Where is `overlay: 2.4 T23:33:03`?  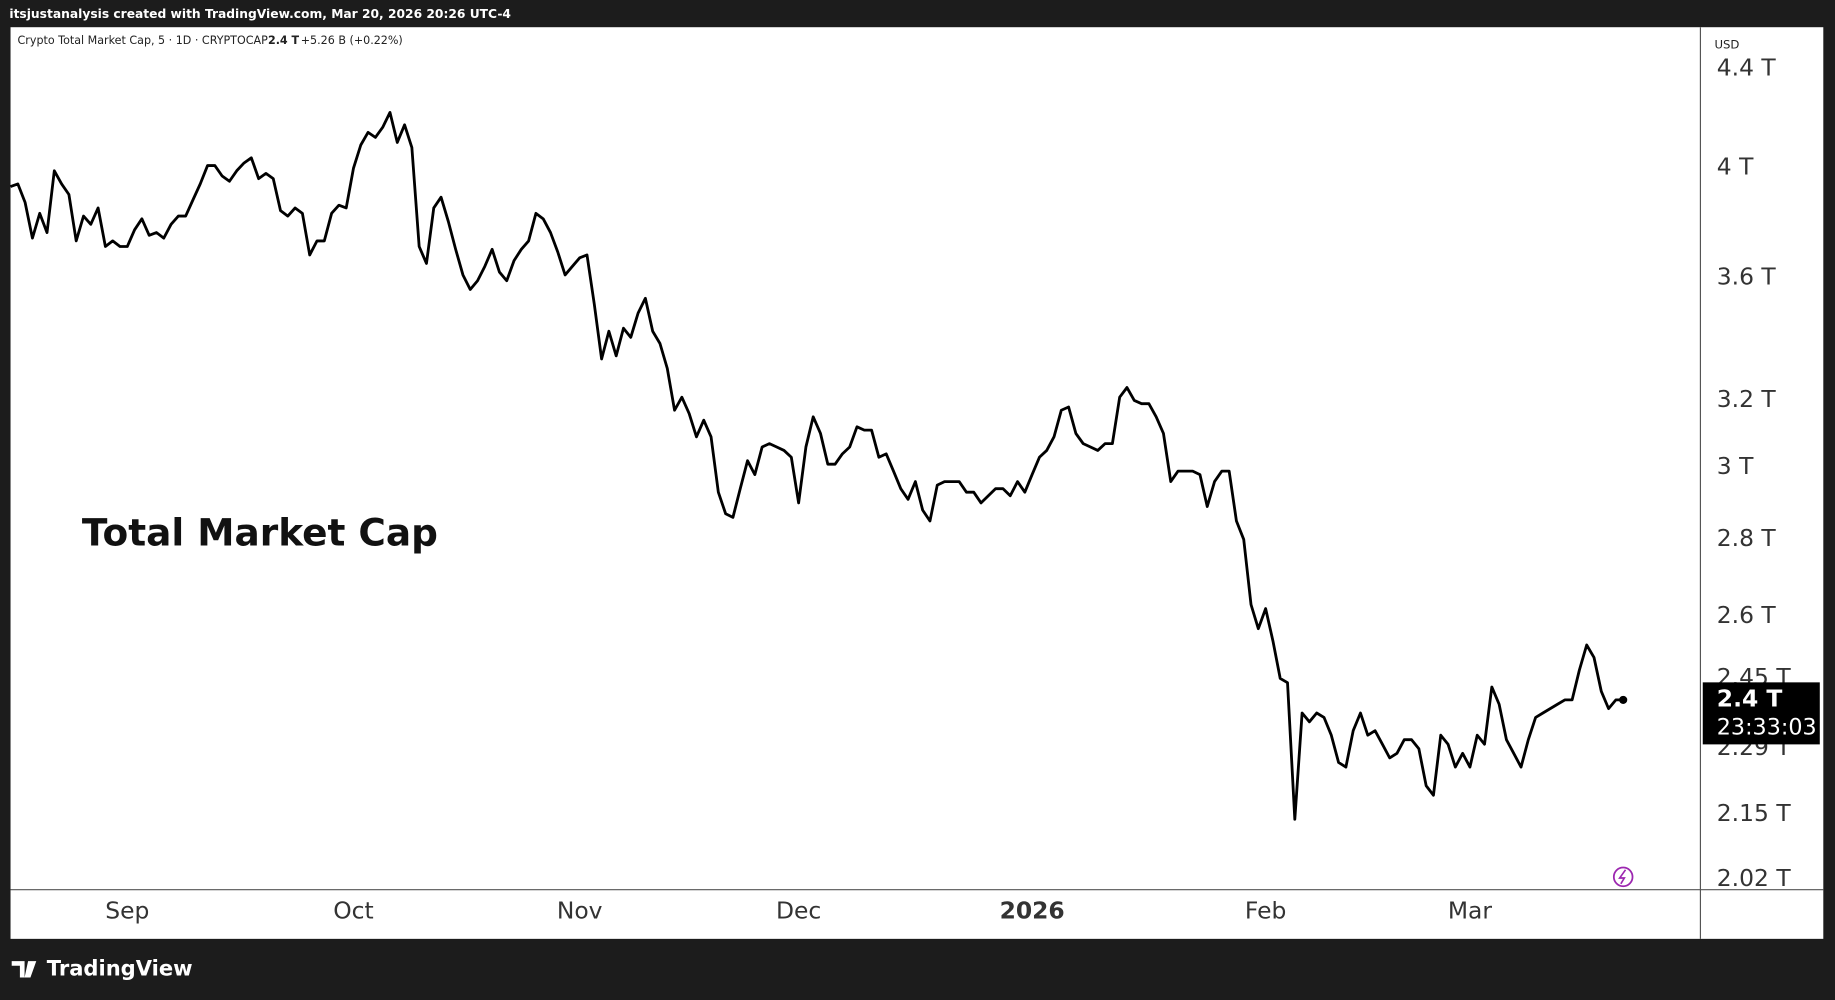
overlay: 2.4 T23:33:03 is located at coordinates (1761, 713).